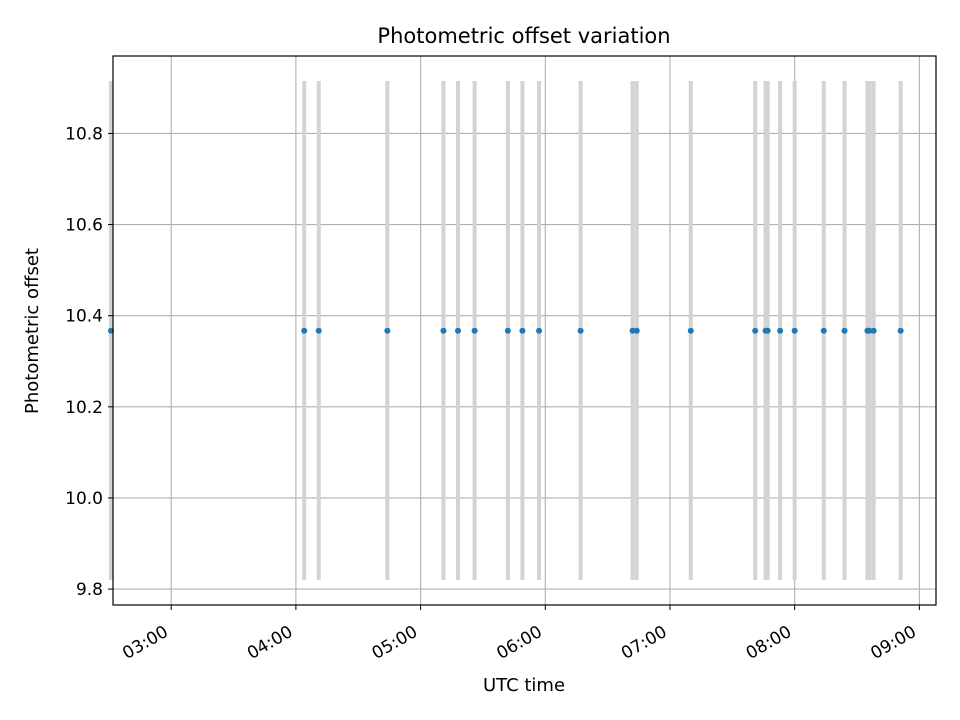 Image resolution: width=960 pixels, height=720 pixels. Describe the element at coordinates (32, 331) in the screenshot. I see `y-axis-label: Photometric offset` at that location.